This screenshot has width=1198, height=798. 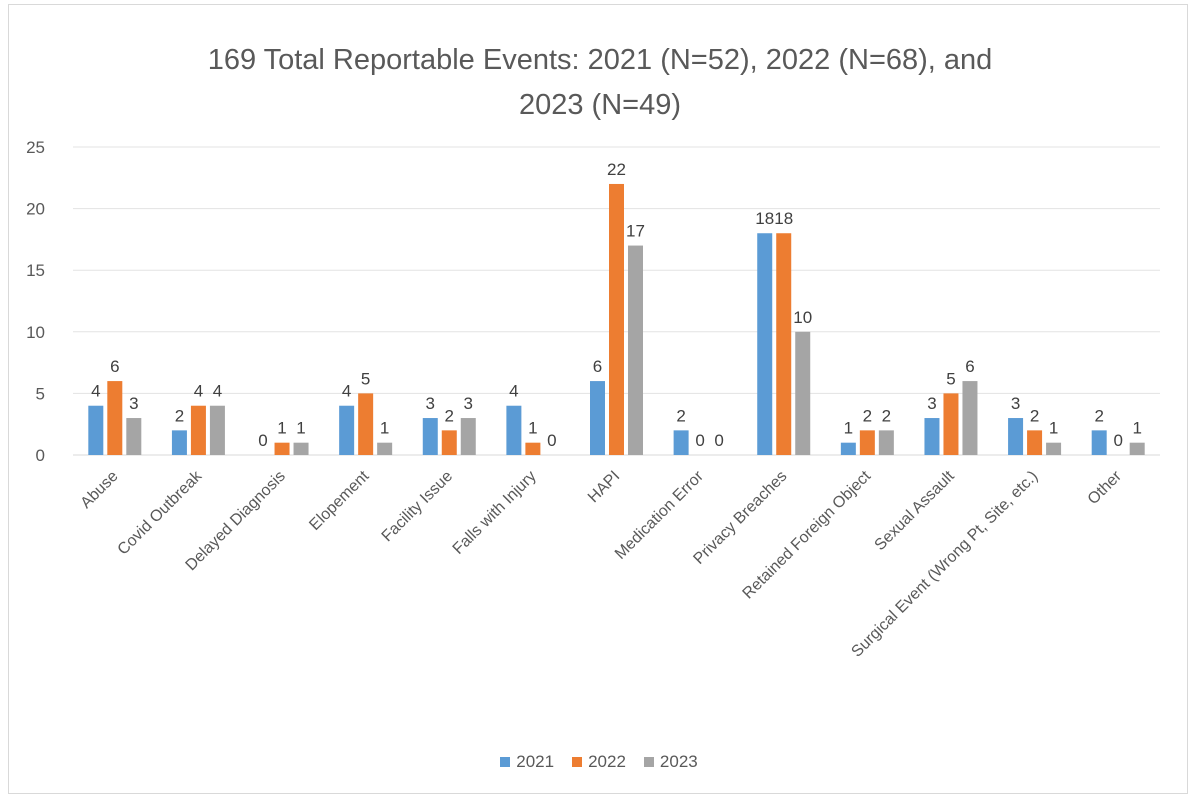 I want to click on data-label: 22, so click(x=616, y=169).